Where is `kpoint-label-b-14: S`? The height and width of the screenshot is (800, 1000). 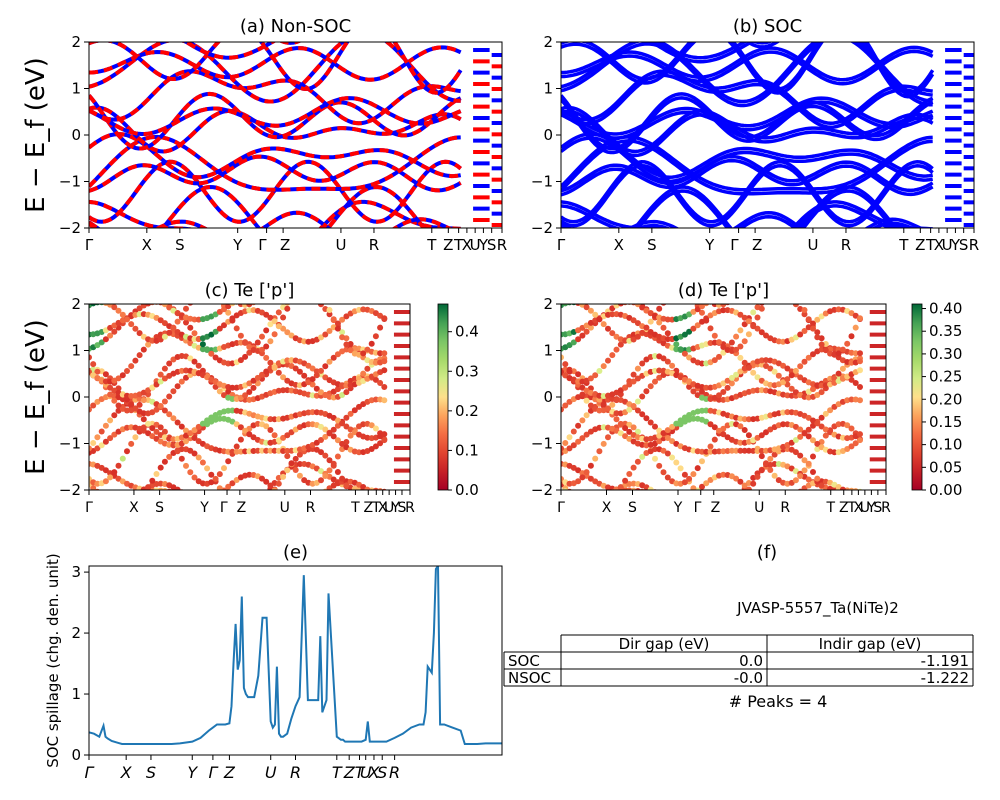
kpoint-label-b-14: S is located at coordinates (964, 245).